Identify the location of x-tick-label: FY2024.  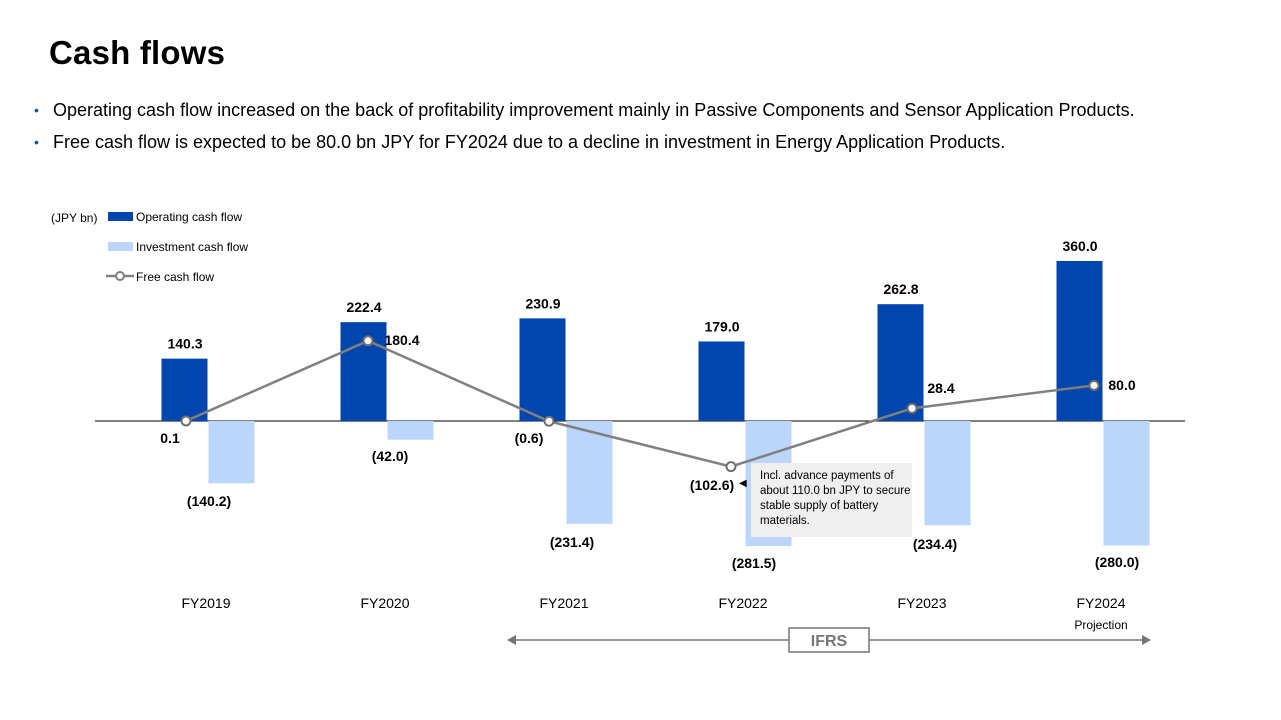
(1100, 603).